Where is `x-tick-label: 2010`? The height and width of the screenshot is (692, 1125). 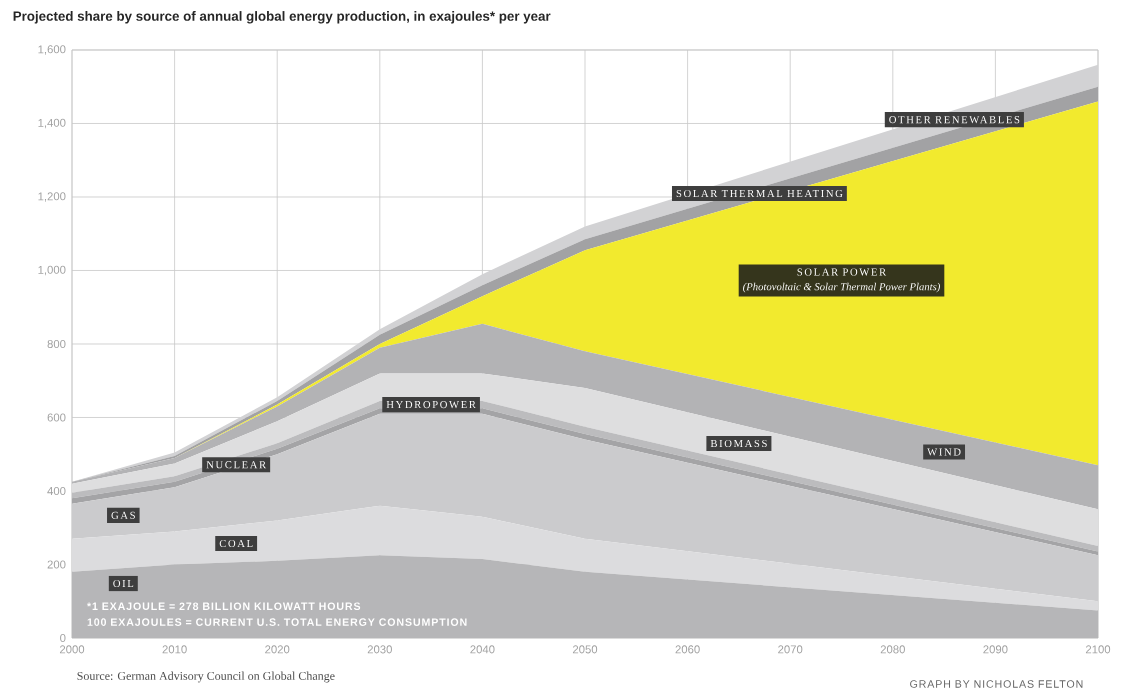
x-tick-label: 2010 is located at coordinates (174, 649).